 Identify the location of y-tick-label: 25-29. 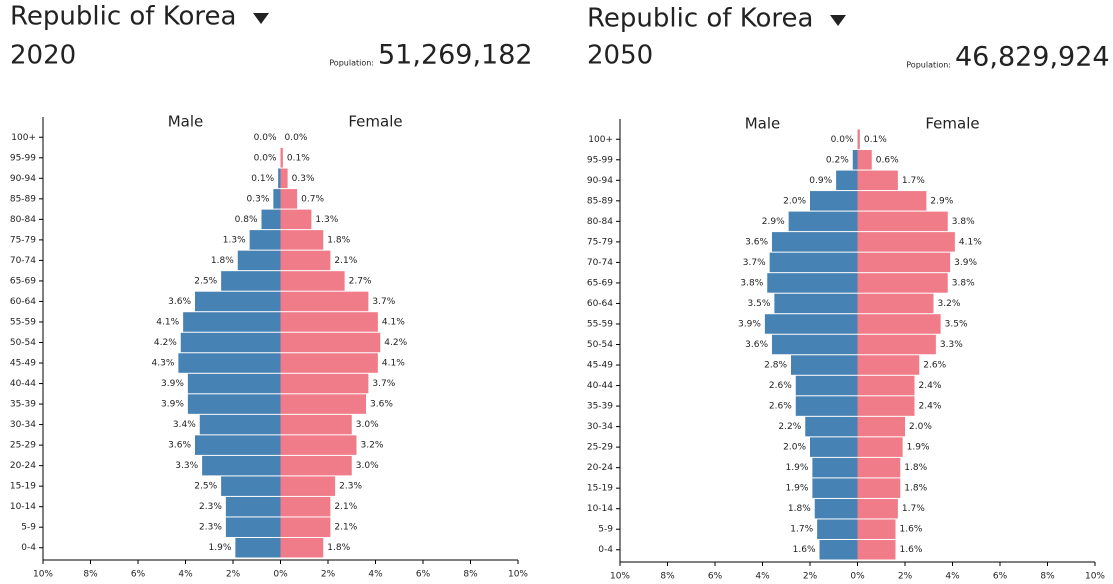
(600, 448).